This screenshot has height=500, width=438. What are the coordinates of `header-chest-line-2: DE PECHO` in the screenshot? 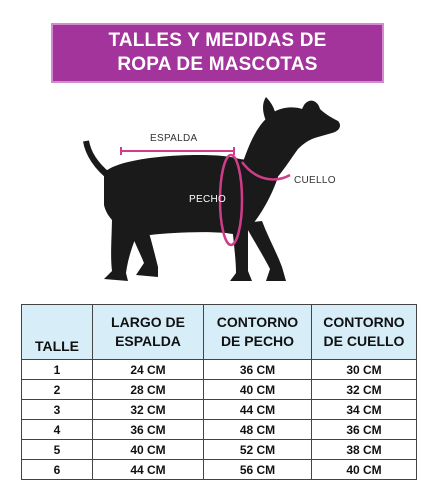 It's located at (257, 341).